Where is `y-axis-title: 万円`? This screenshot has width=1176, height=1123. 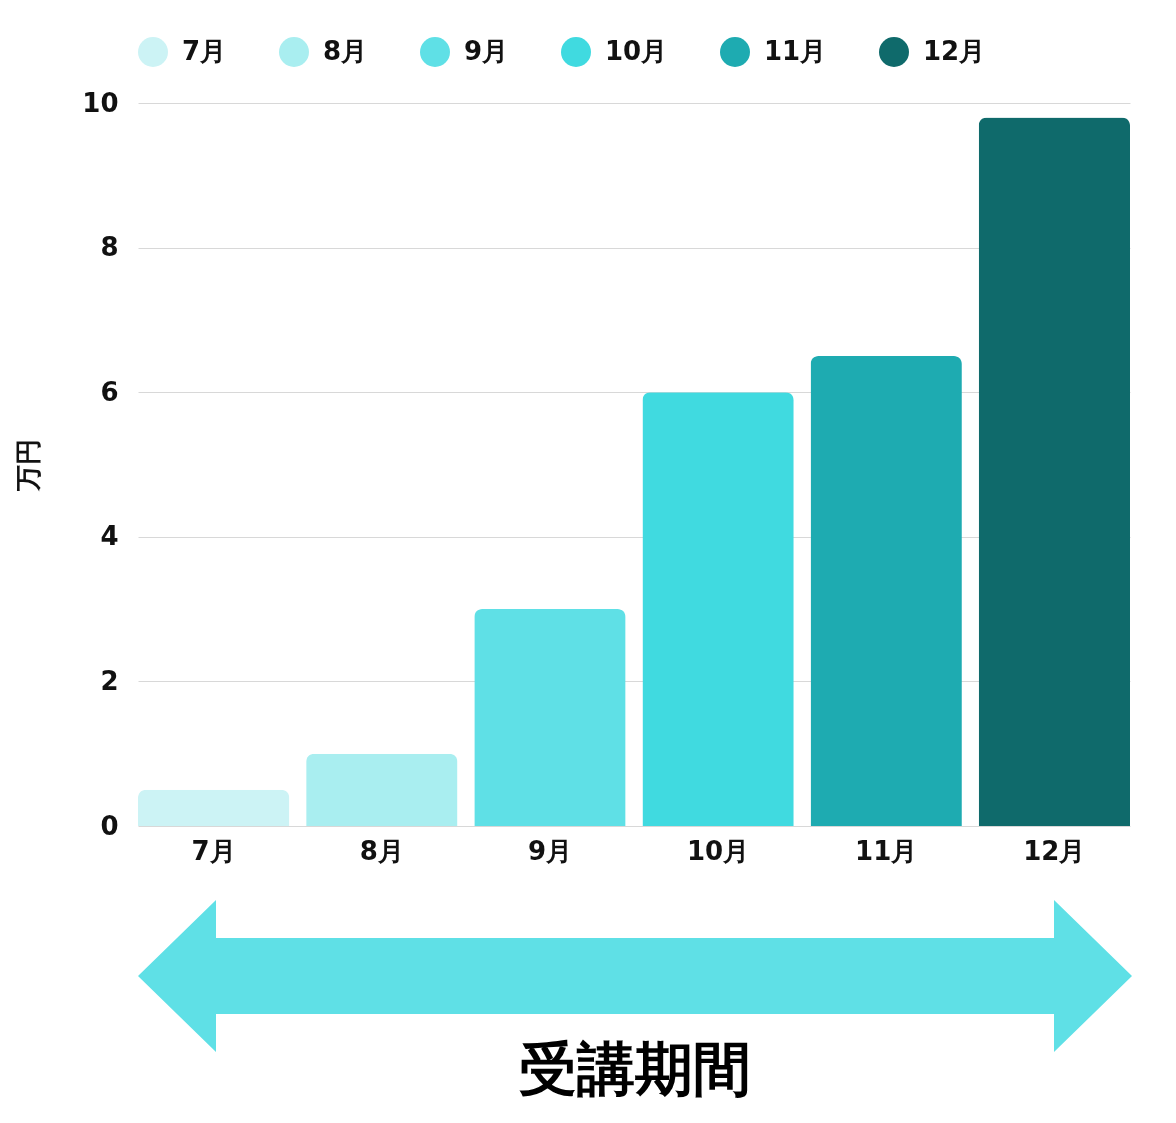 y-axis-title: 万円 is located at coordinates (28, 465).